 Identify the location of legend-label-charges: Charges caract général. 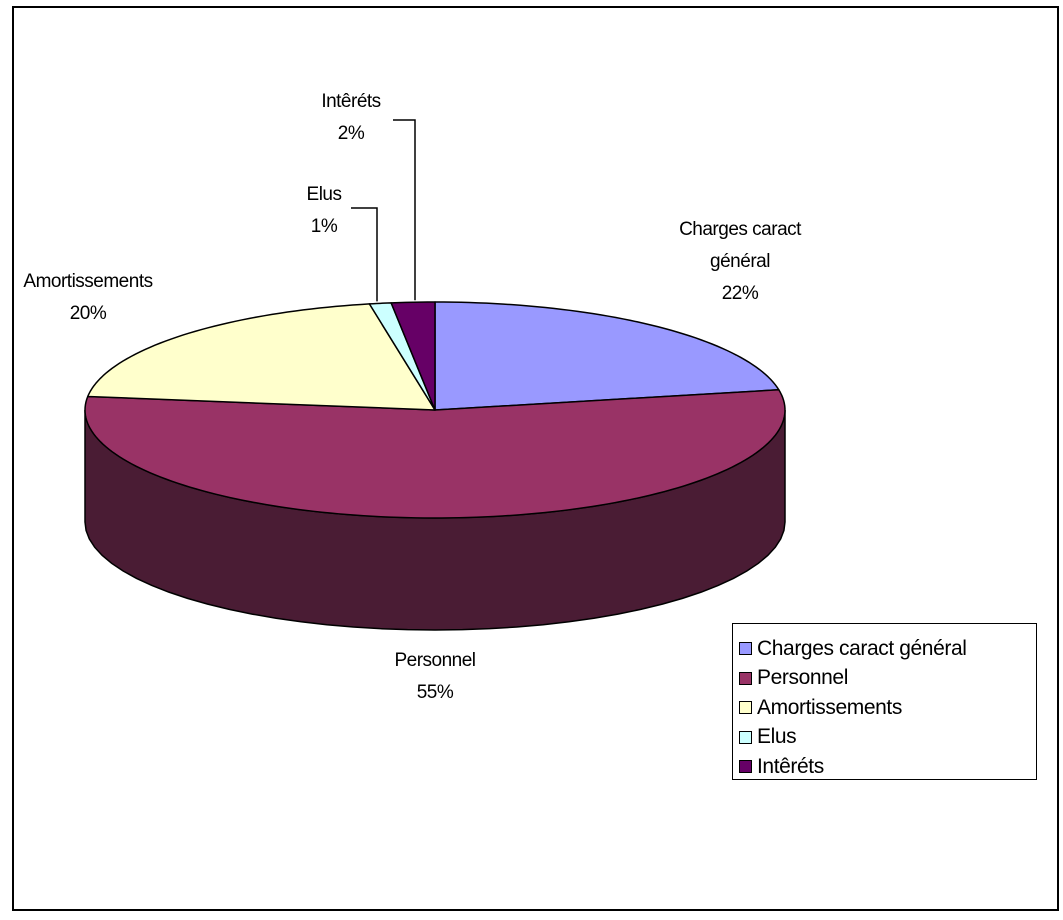
(862, 648).